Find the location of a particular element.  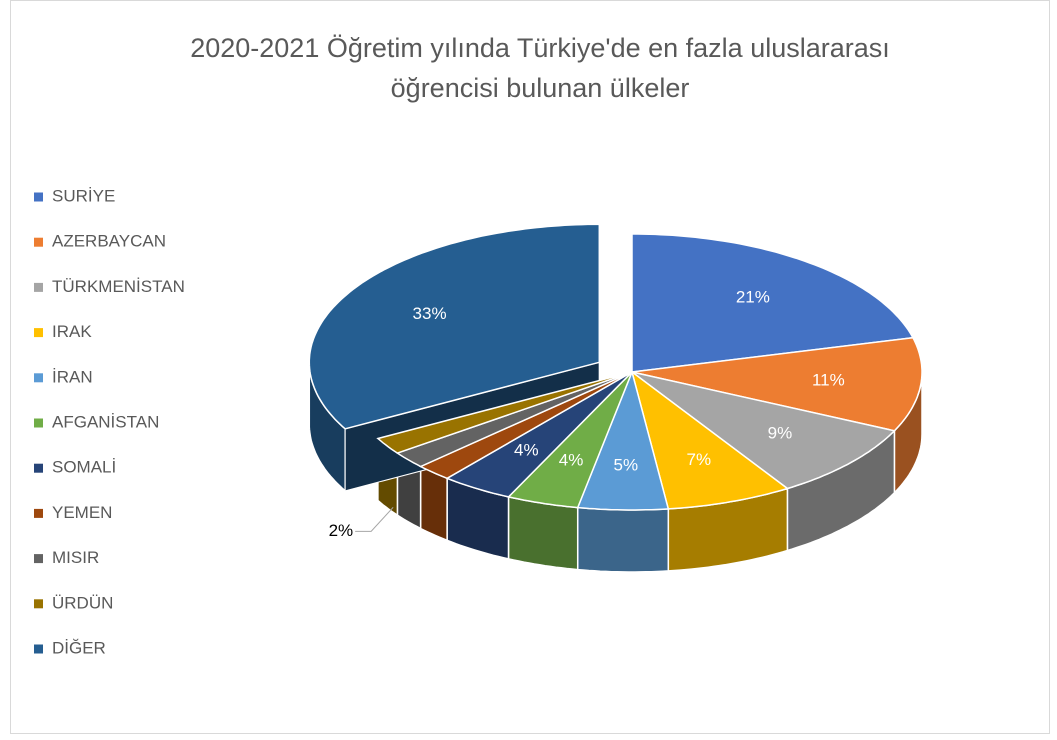

legend-label: İRAN is located at coordinates (72, 376).